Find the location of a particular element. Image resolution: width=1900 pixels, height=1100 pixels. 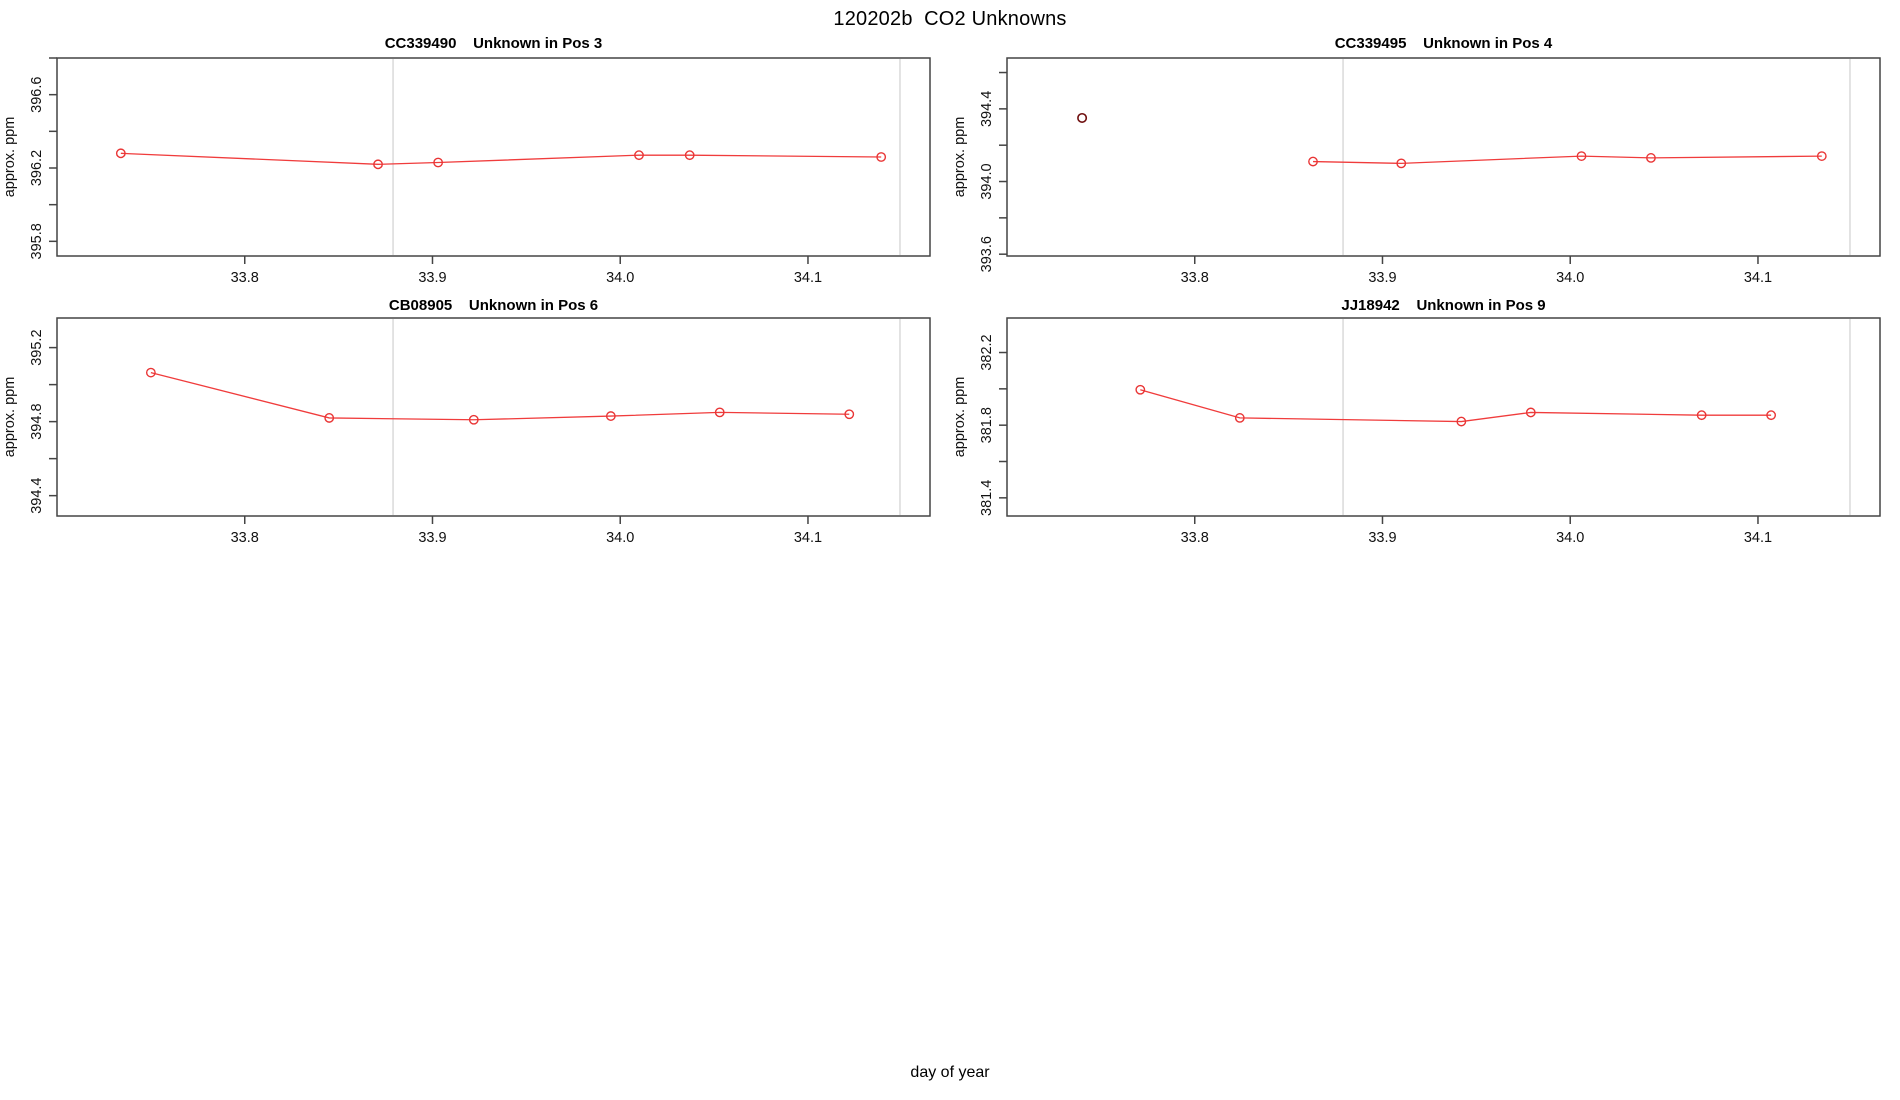

y-tick-label: 381.8 is located at coordinates (987, 425).